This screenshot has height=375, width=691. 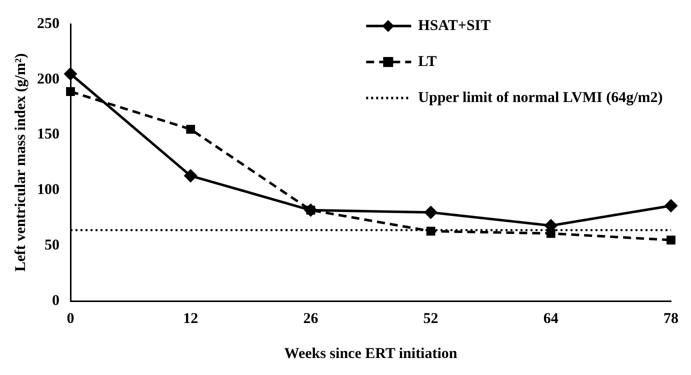 I want to click on x-tick-label: 64, so click(x=551, y=318).